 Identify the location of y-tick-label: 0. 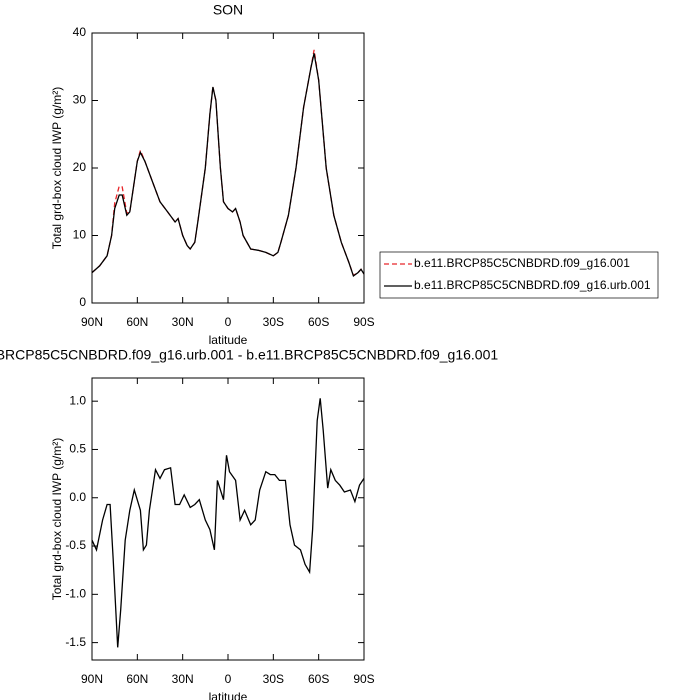
(82, 302).